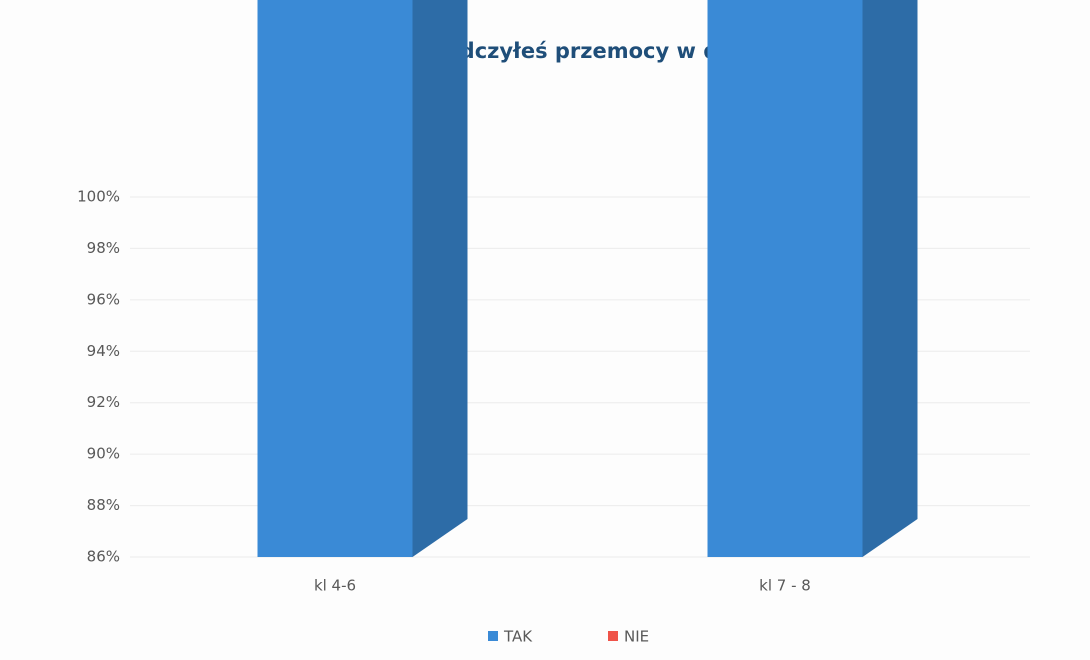 The height and width of the screenshot is (660, 1090). What do you see at coordinates (785, 586) in the screenshot?
I see `x-tick-label: kl 7 - 8` at bounding box center [785, 586].